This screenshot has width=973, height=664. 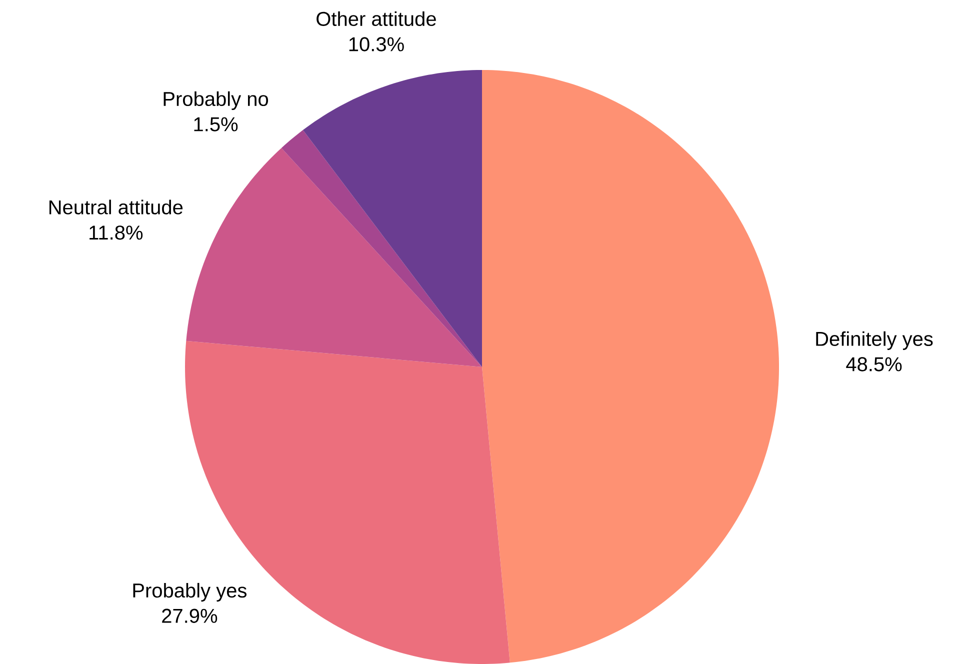 I want to click on data-label: 48.5%, so click(x=874, y=364).